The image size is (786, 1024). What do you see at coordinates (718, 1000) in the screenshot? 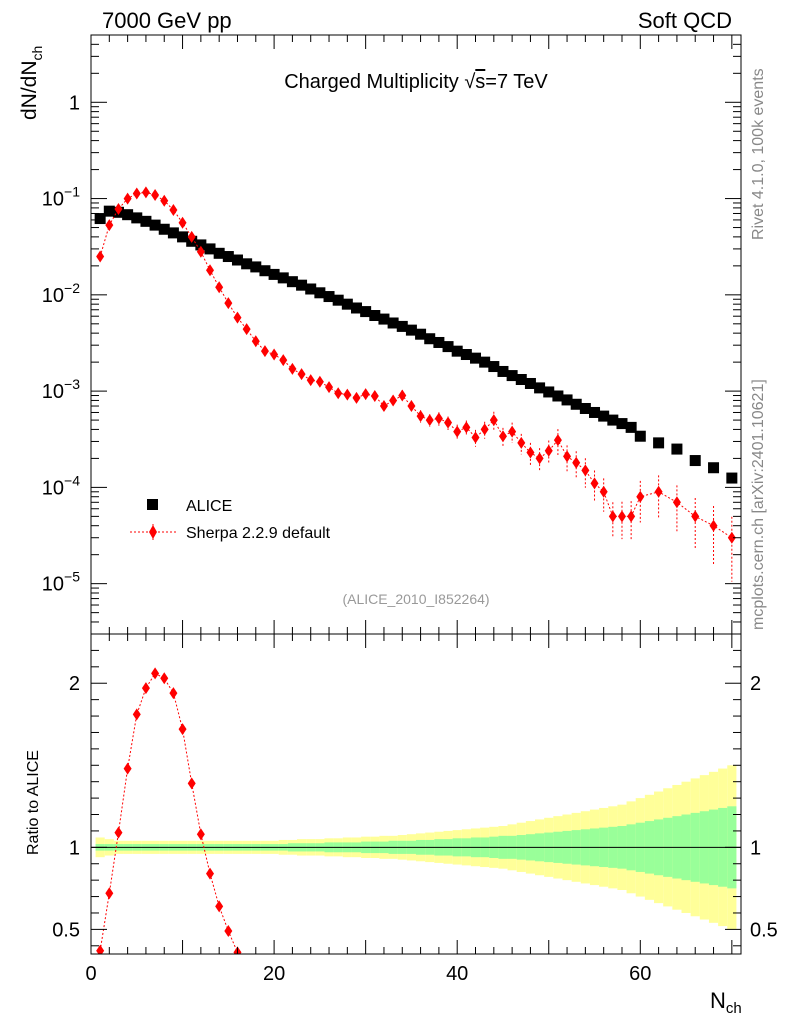
I see `x-axis-label-text: N` at bounding box center [718, 1000].